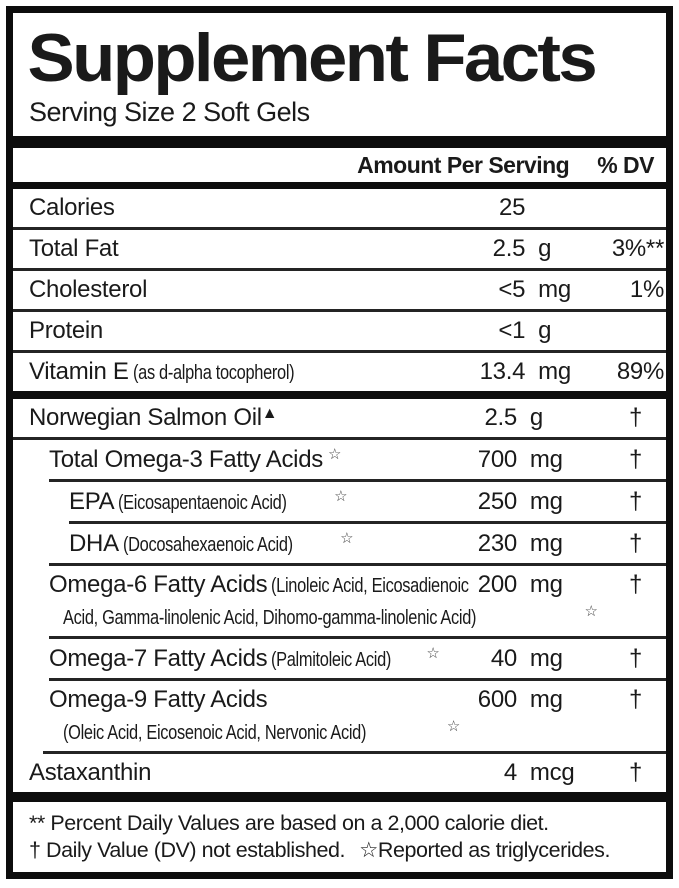 This screenshot has height=888, width=679. I want to click on column-headers: Amount Per Serving % DV, so click(339, 165).